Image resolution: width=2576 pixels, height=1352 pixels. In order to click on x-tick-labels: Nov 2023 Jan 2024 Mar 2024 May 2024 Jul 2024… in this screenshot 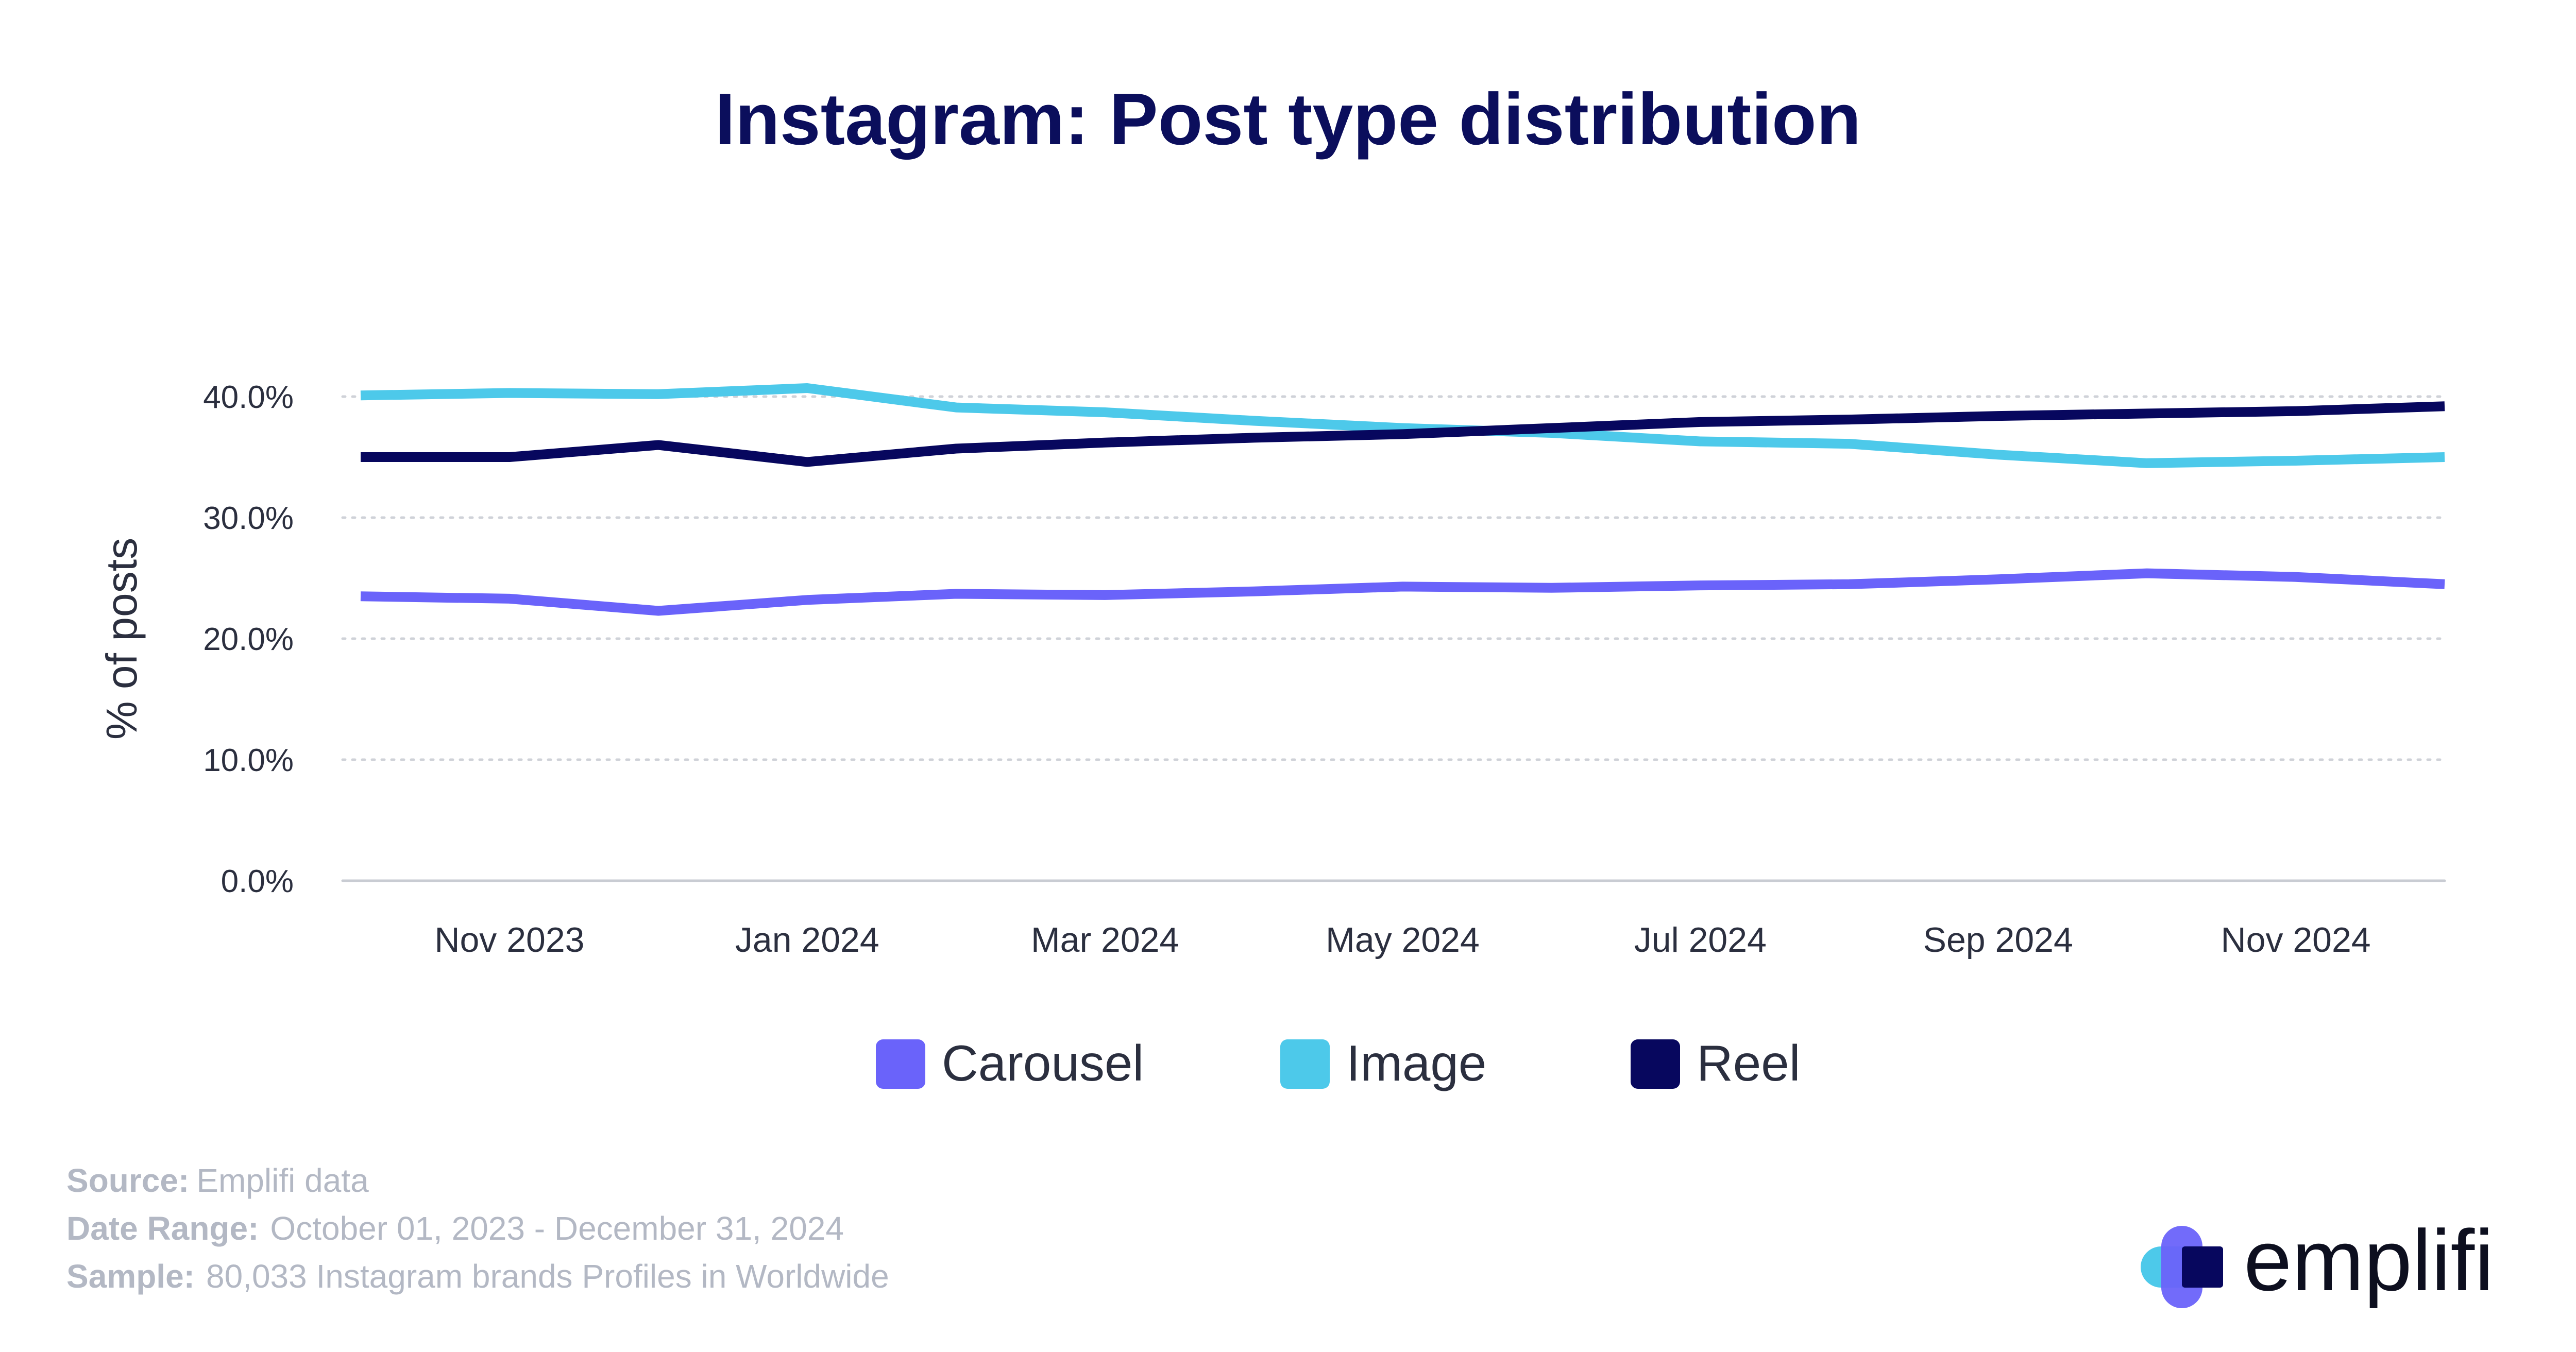, I will do `click(1402, 940)`.